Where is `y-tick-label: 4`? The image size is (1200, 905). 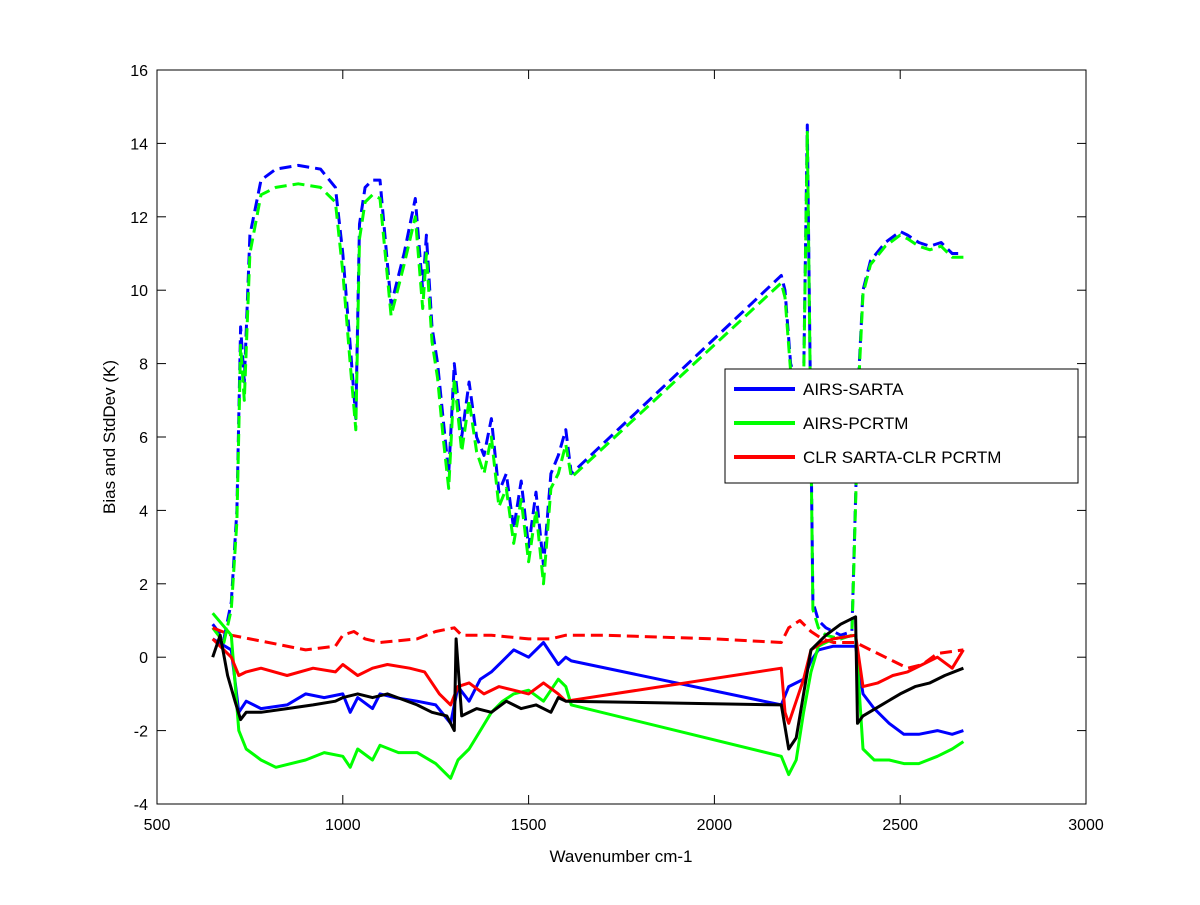 y-tick-label: 4 is located at coordinates (143, 511).